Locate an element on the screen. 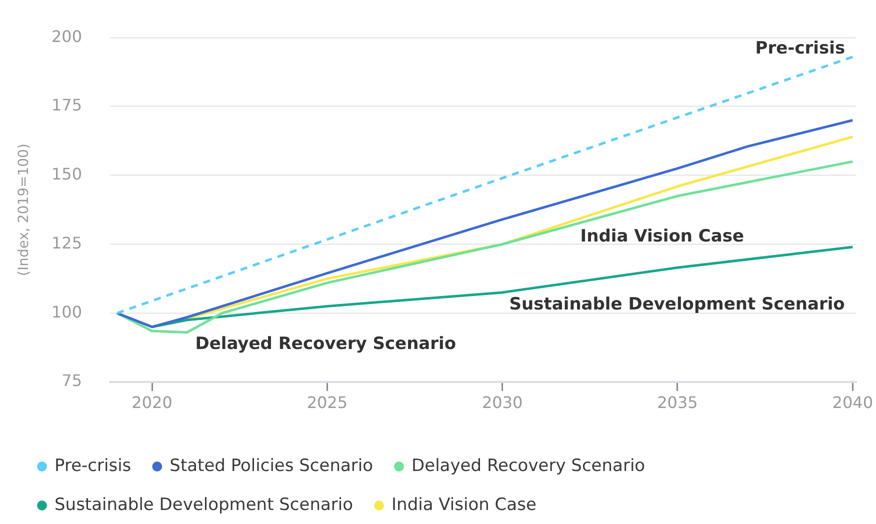 The height and width of the screenshot is (524, 876). annotation: Pre-crisis is located at coordinates (800, 48).